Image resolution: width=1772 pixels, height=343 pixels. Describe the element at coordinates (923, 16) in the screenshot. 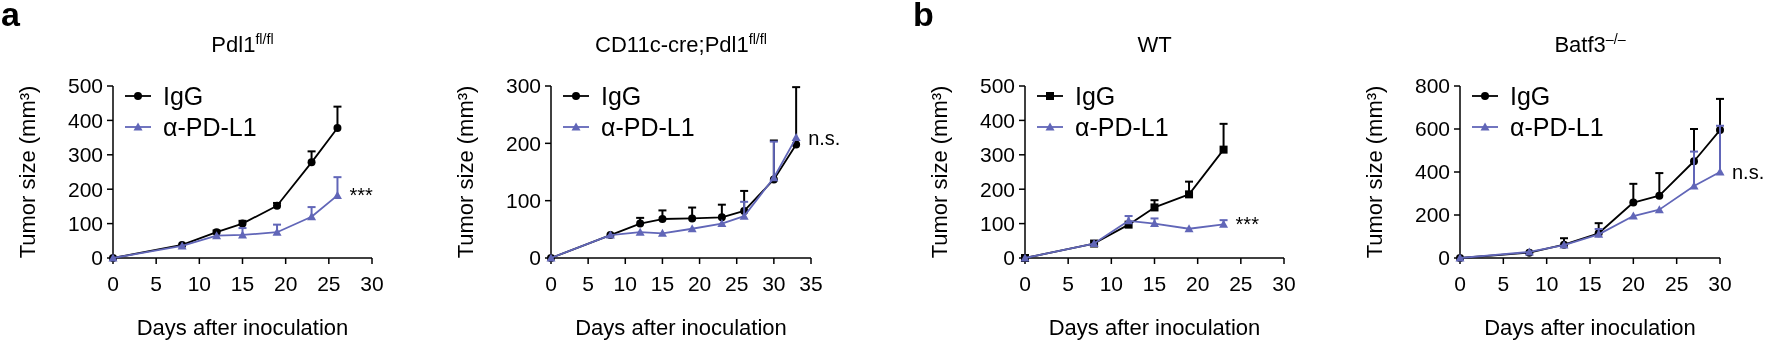

I see `text: b` at that location.